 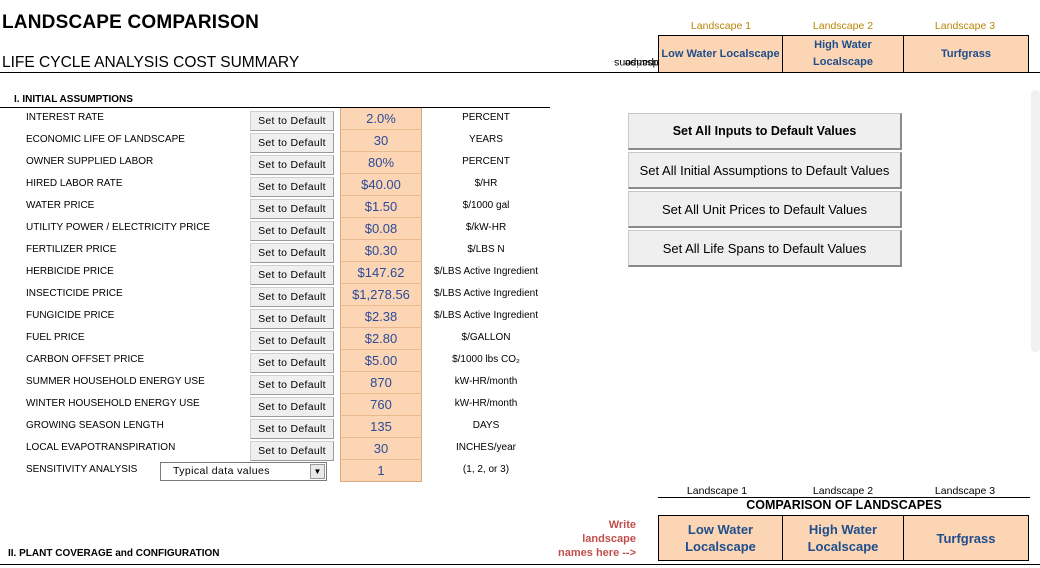 I want to click on set-unit-prices-default-button: Set All Unit Prices to Default Values, so click(x=765, y=209).